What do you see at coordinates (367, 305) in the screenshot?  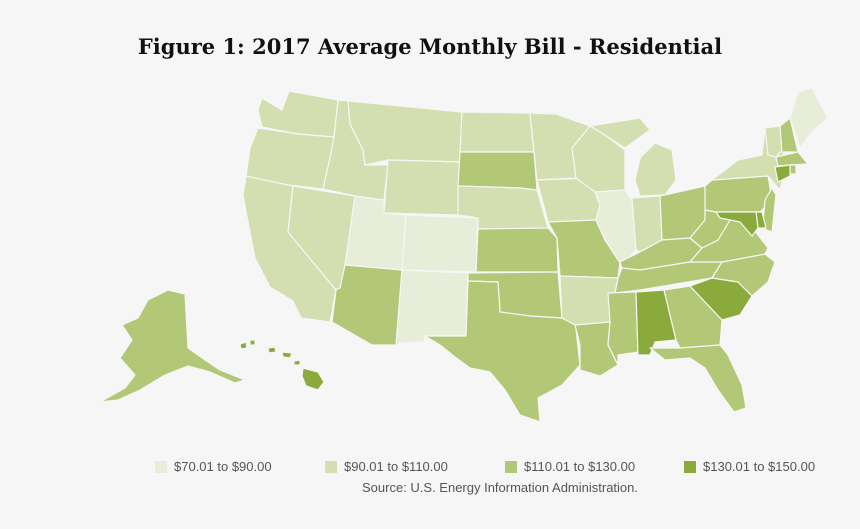 I see `state-az` at bounding box center [367, 305].